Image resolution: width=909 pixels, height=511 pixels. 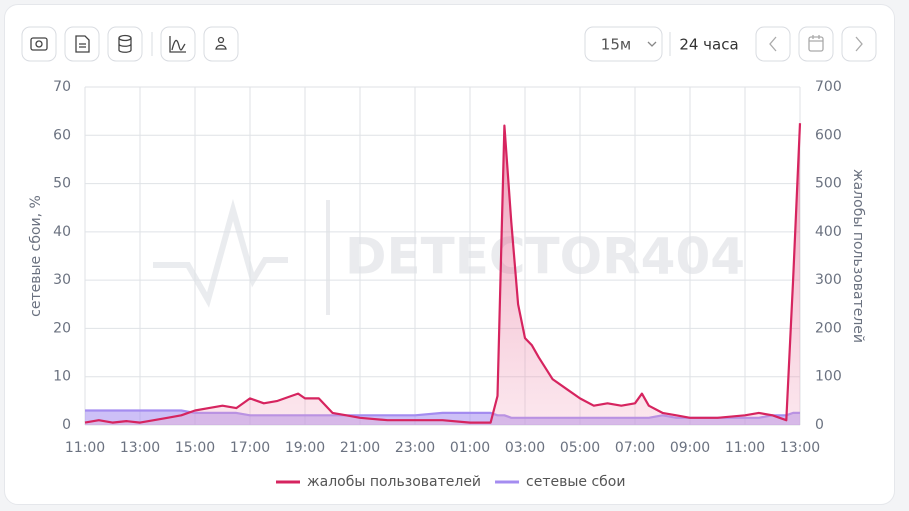 I want to click on y-tick-label: 10, so click(x=62, y=377).